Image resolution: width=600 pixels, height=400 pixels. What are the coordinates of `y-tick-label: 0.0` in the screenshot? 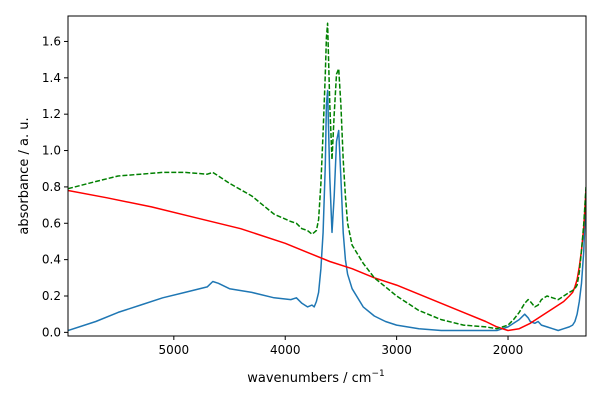 It's located at (51, 332).